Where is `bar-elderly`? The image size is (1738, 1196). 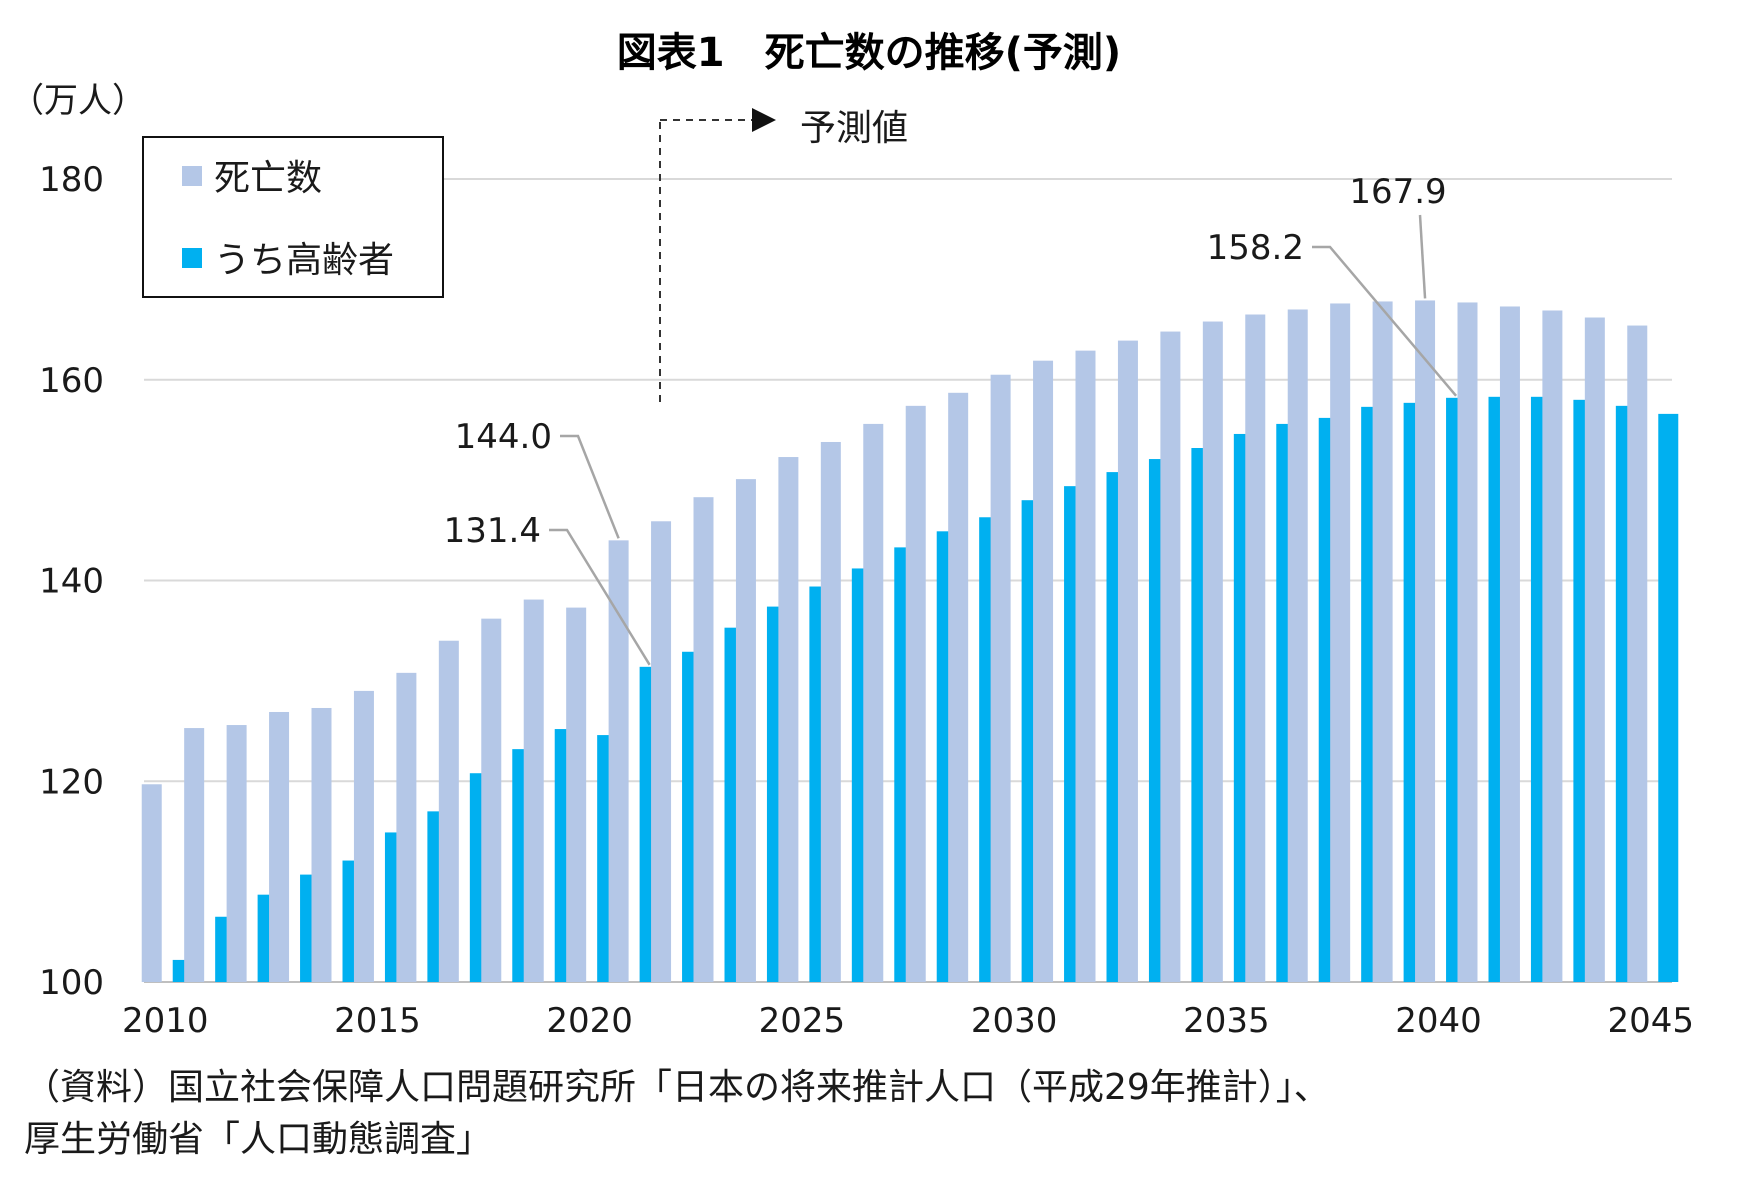
bar-elderly is located at coordinates (1668, 697).